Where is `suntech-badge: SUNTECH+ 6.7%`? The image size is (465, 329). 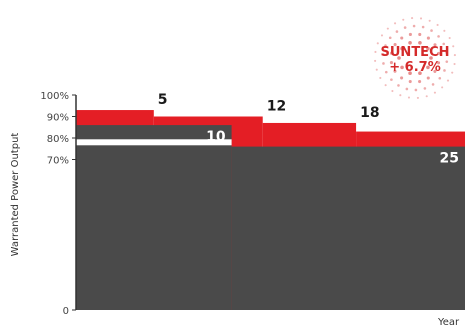 suntech-badge: SUNTECH+ 6.7% is located at coordinates (415, 58).